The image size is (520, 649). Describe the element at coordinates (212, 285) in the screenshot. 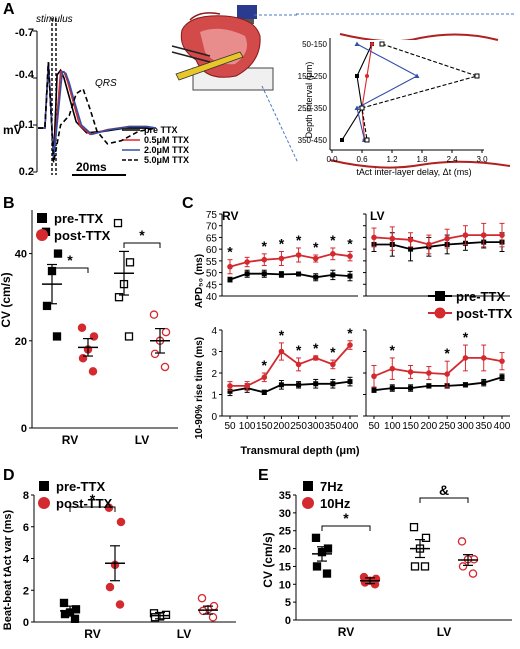

I see `y-tick-label: 45` at that location.